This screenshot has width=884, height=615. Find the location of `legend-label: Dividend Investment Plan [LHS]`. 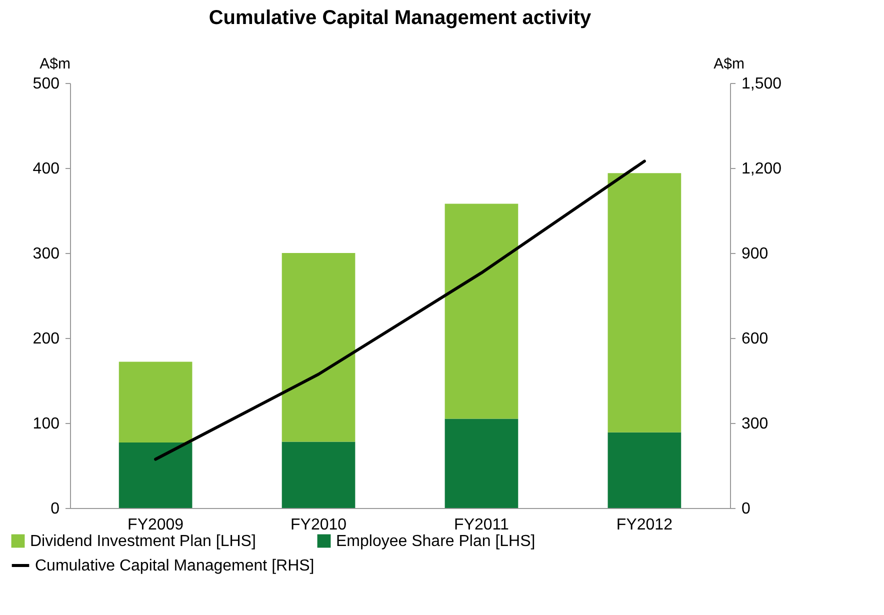

legend-label: Dividend Investment Plan [LHS] is located at coordinates (143, 541).